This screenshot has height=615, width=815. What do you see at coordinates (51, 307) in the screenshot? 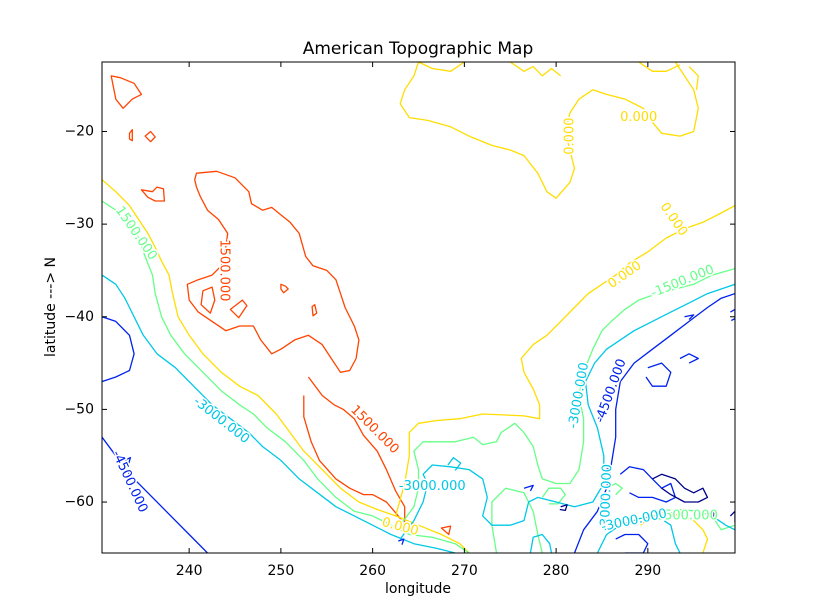
I see `y-axis-title: latitude ---> N` at bounding box center [51, 307].